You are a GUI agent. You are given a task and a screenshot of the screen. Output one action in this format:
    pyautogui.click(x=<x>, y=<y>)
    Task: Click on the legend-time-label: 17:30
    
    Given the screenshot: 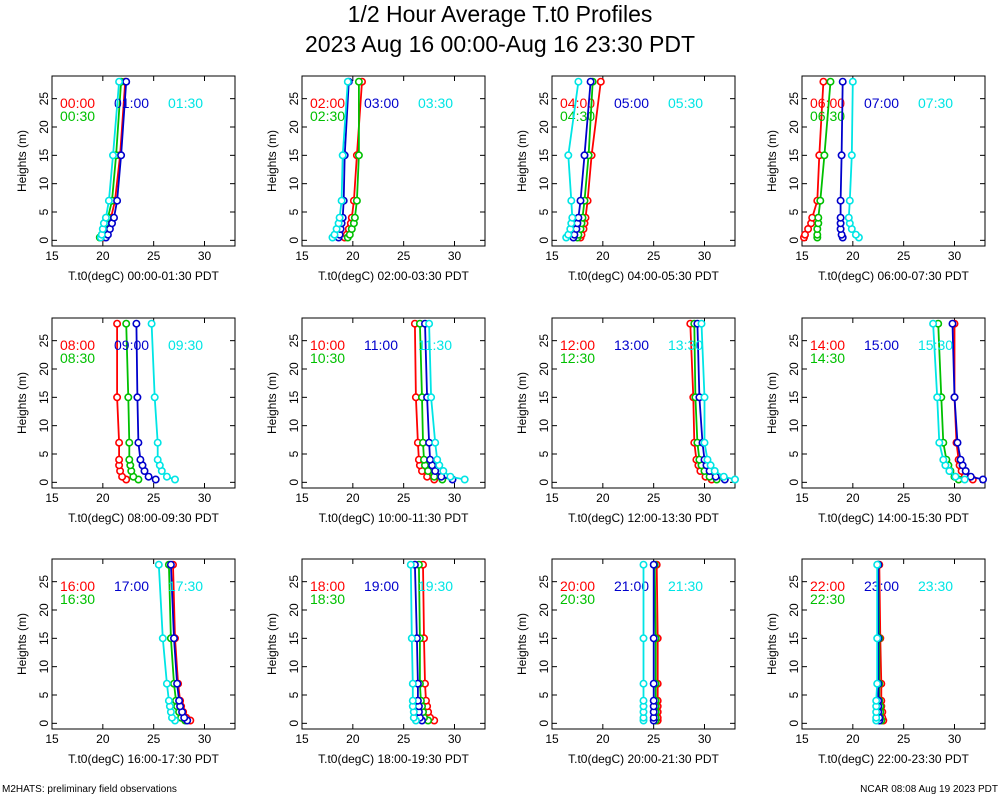 What is the action you would take?
    pyautogui.click(x=185, y=586)
    